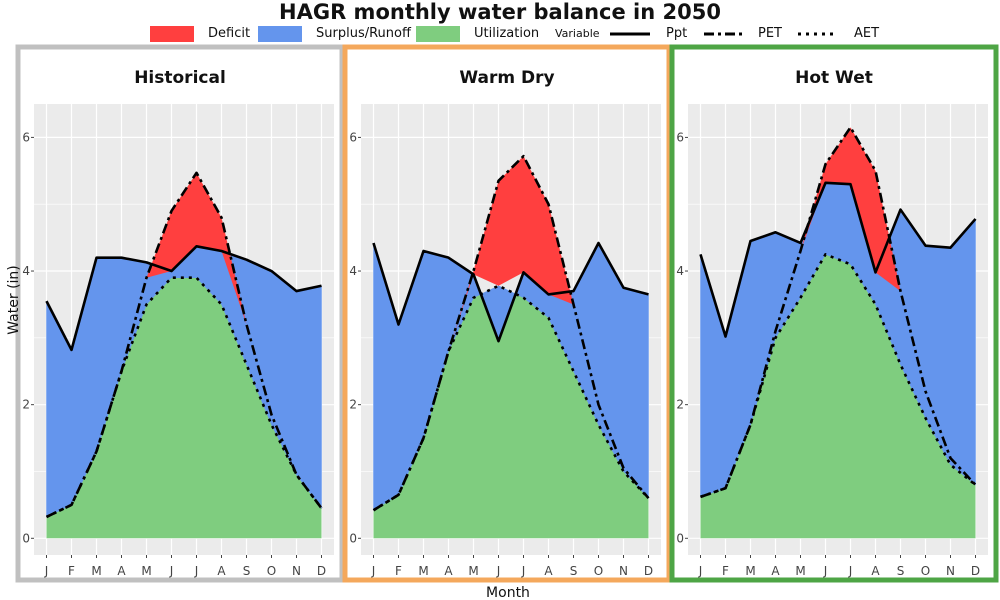 The height and width of the screenshot is (600, 1000). I want to click on legend-label-pet: PET, so click(770, 33).